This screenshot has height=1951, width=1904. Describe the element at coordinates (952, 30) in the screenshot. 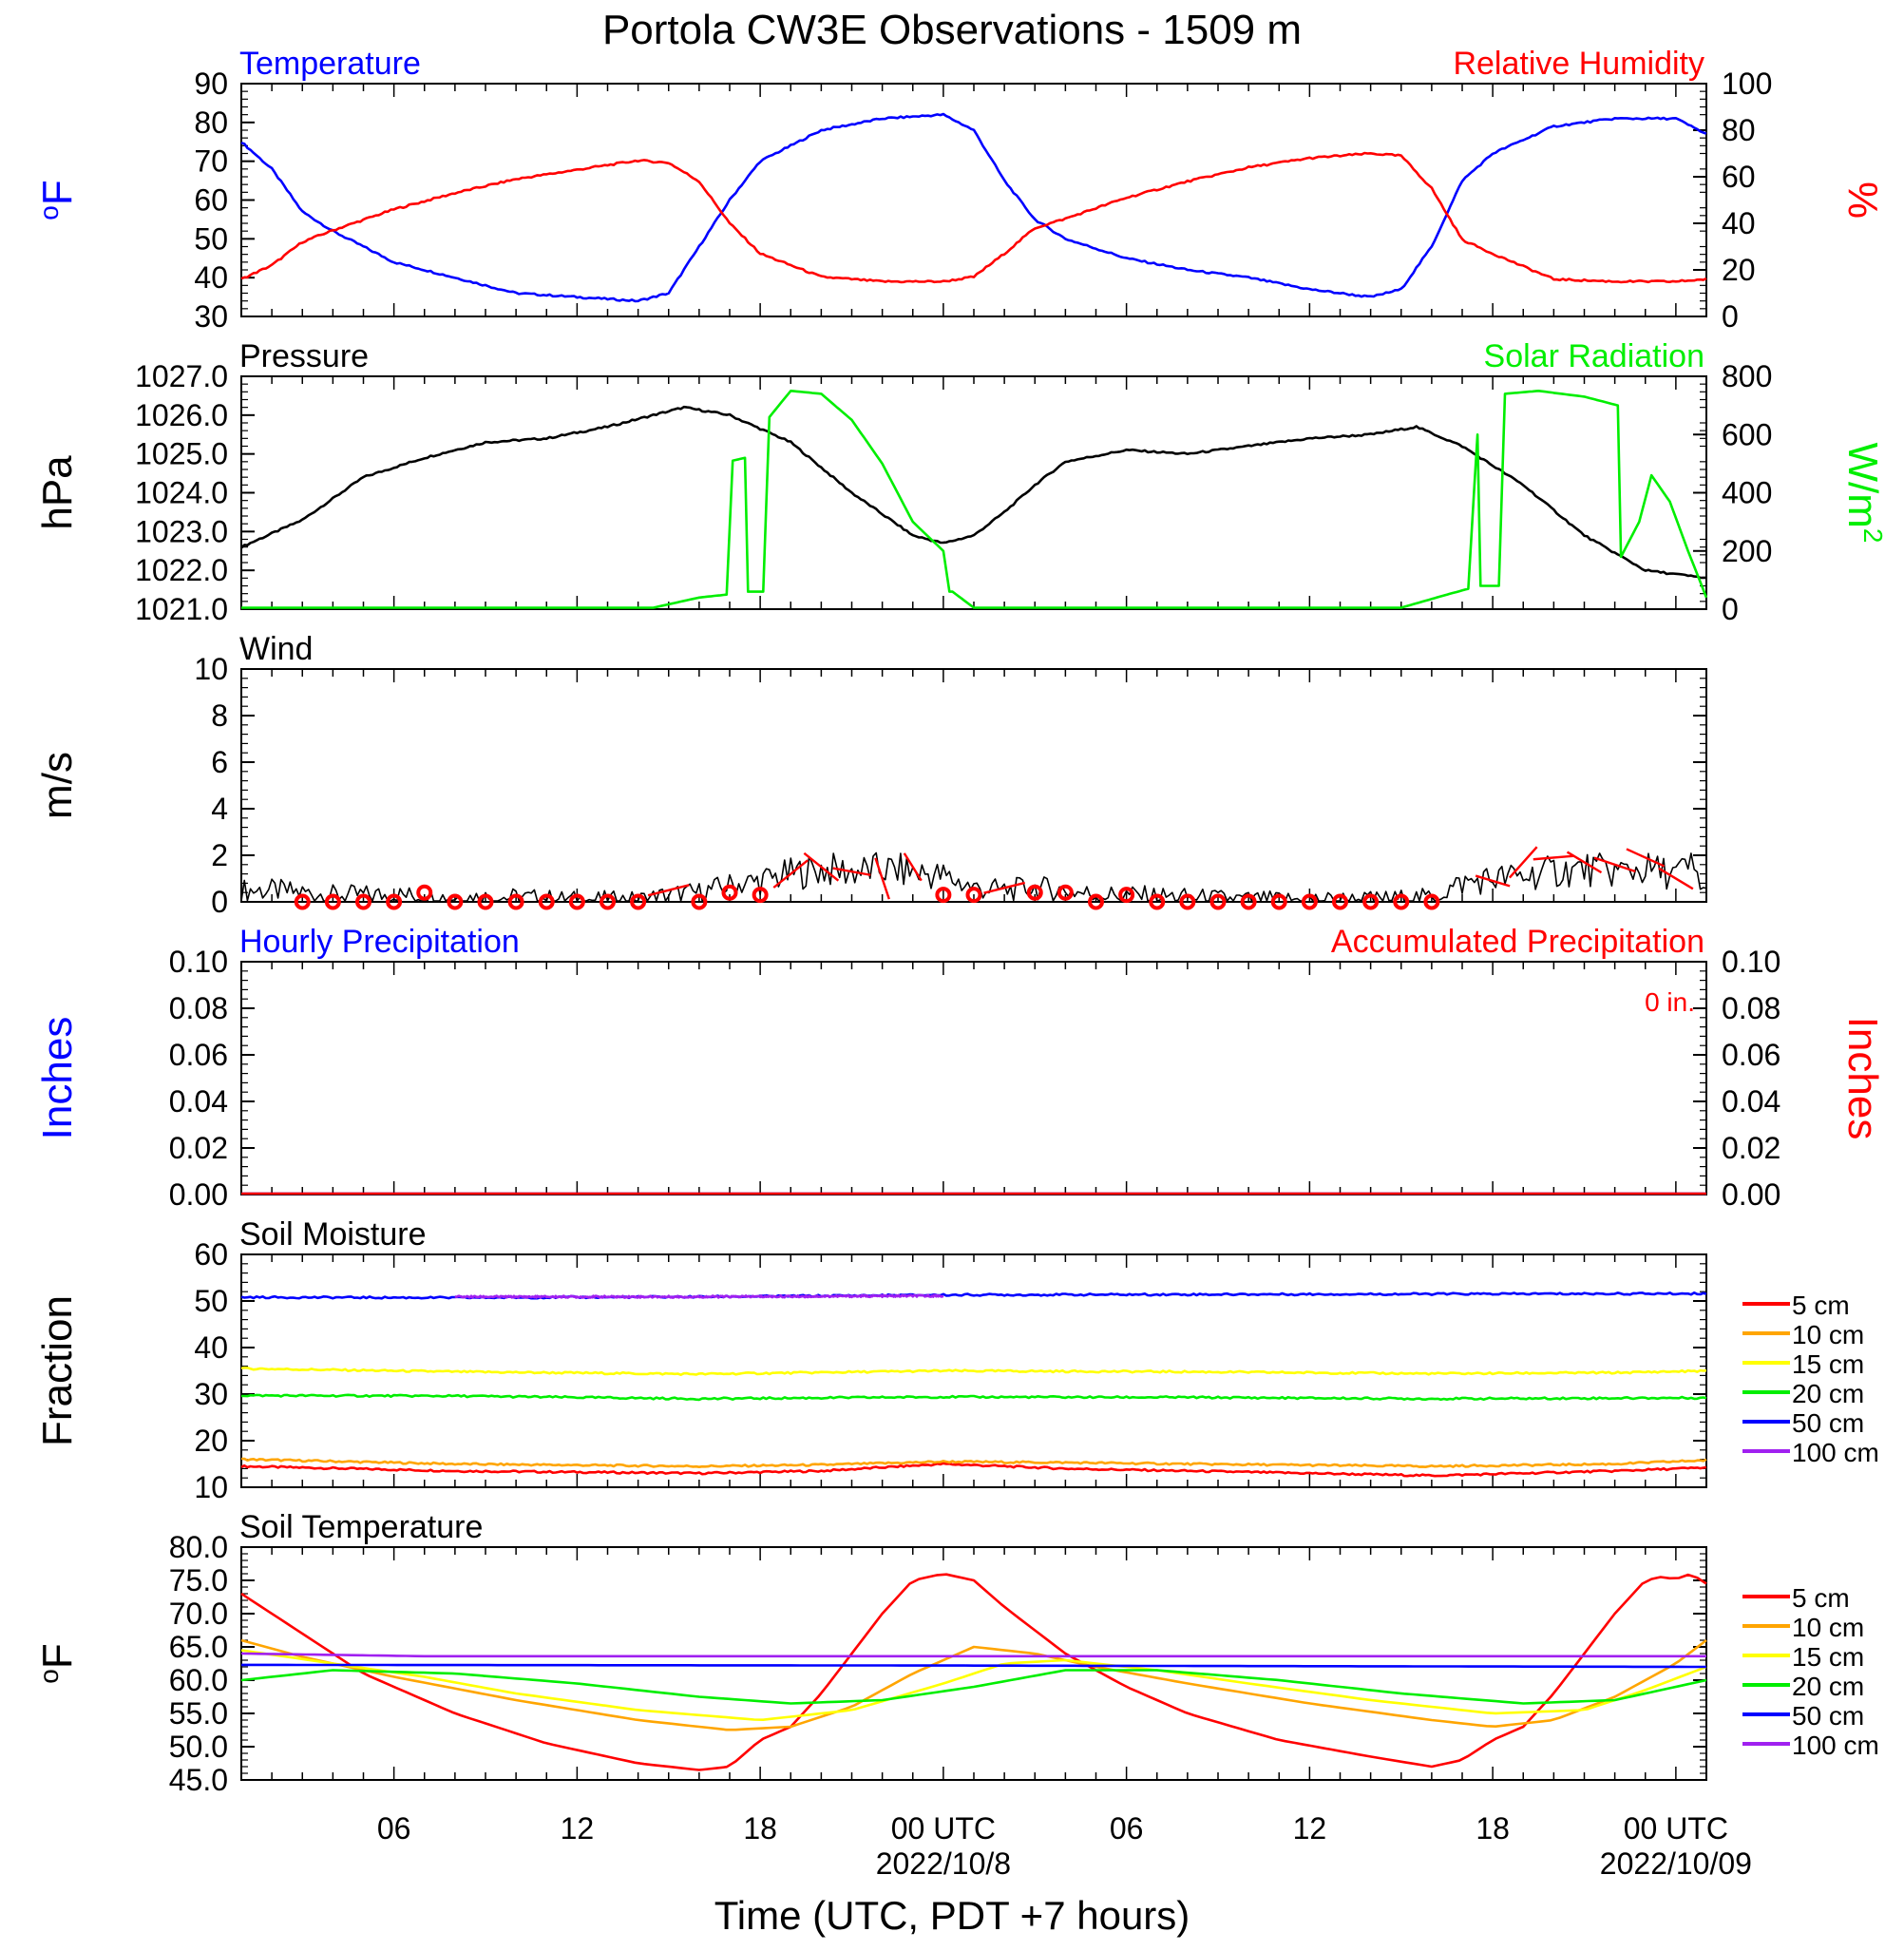

I see `chart-title: Portola CW3E Observations - 1509 m` at that location.